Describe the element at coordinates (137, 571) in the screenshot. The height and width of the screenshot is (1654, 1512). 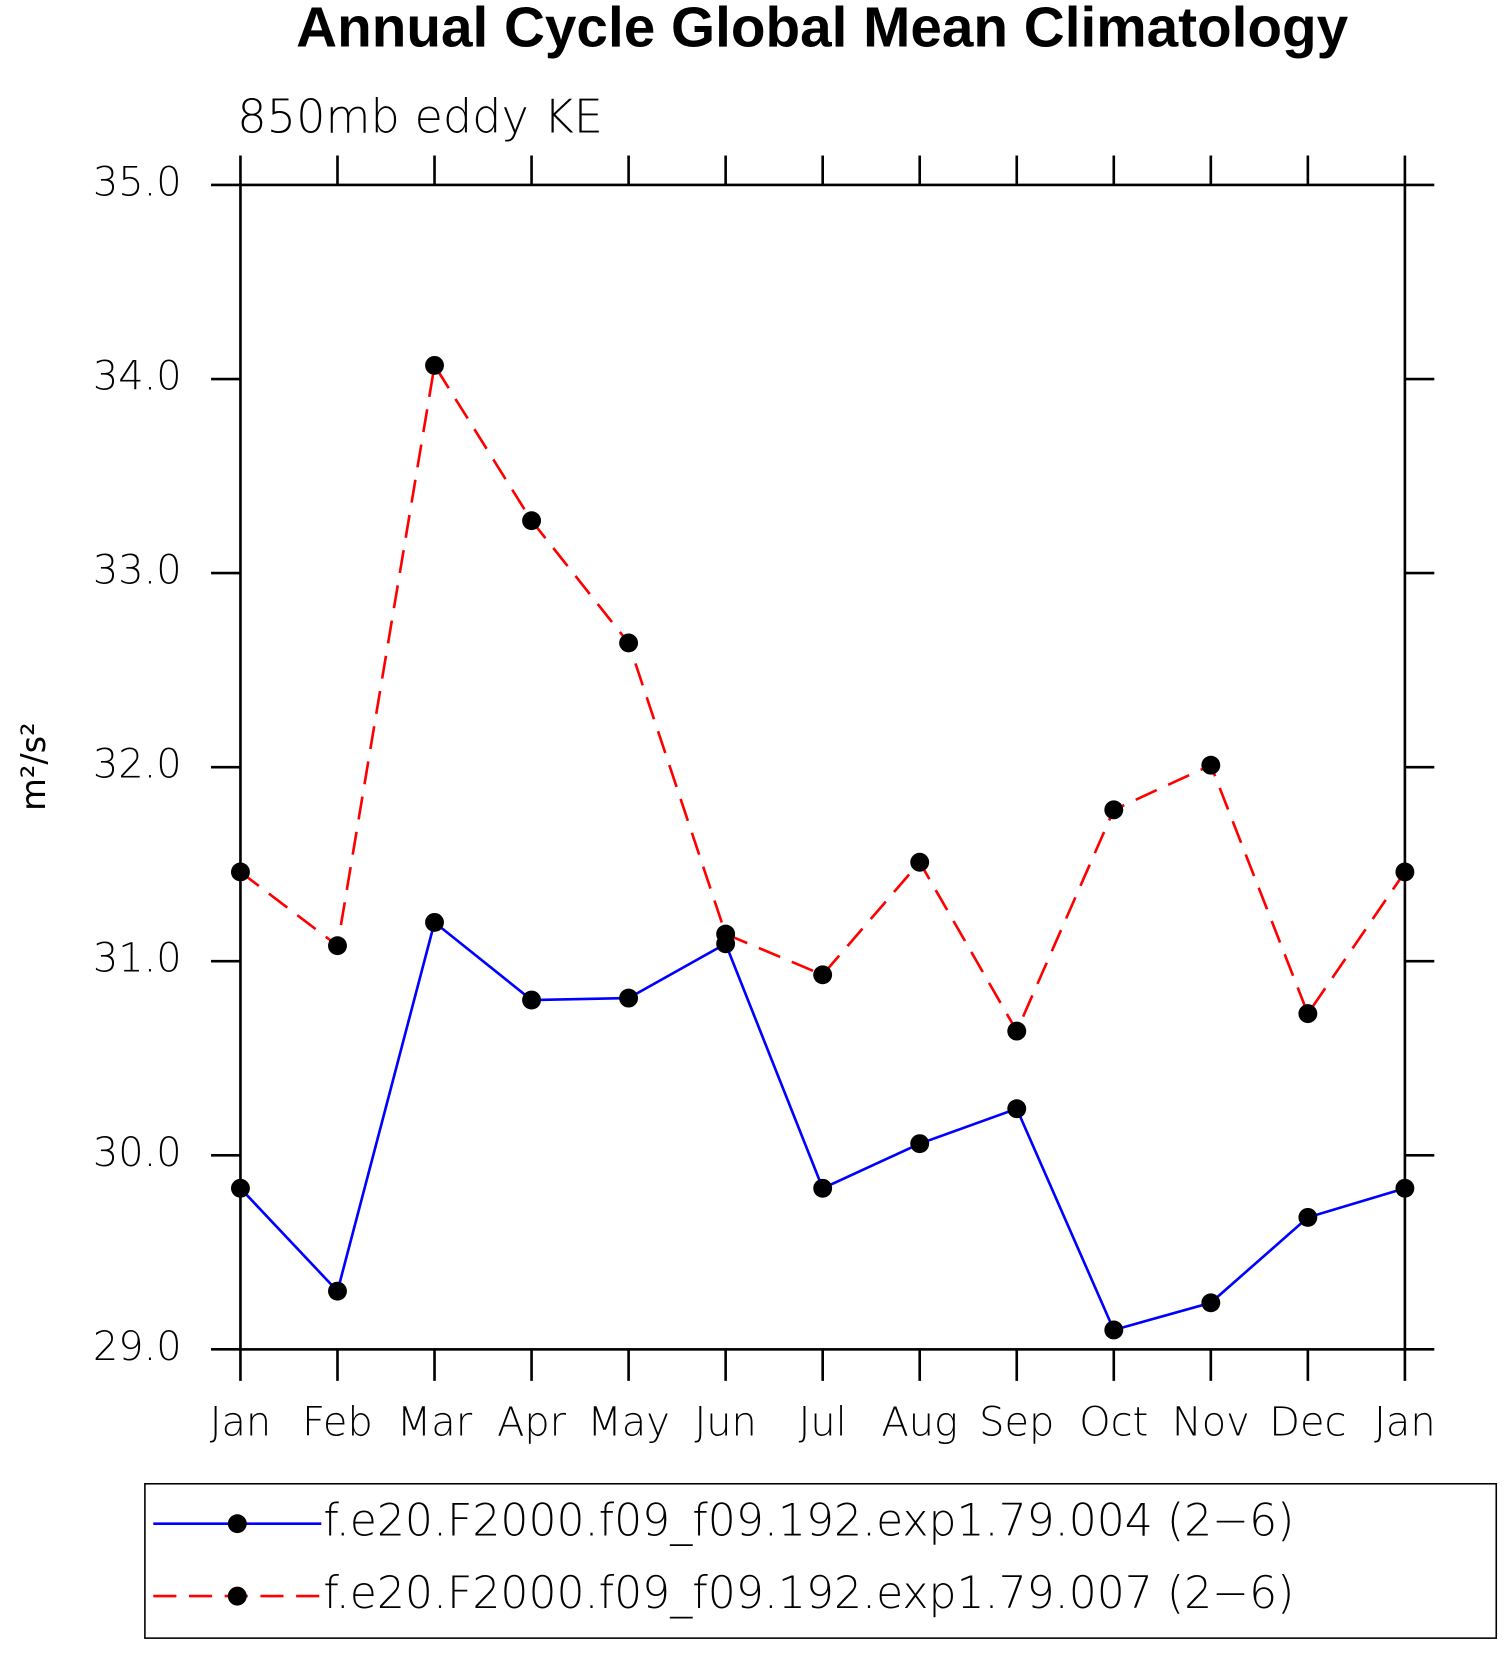
I see `y-tick-label: 33.0` at that location.